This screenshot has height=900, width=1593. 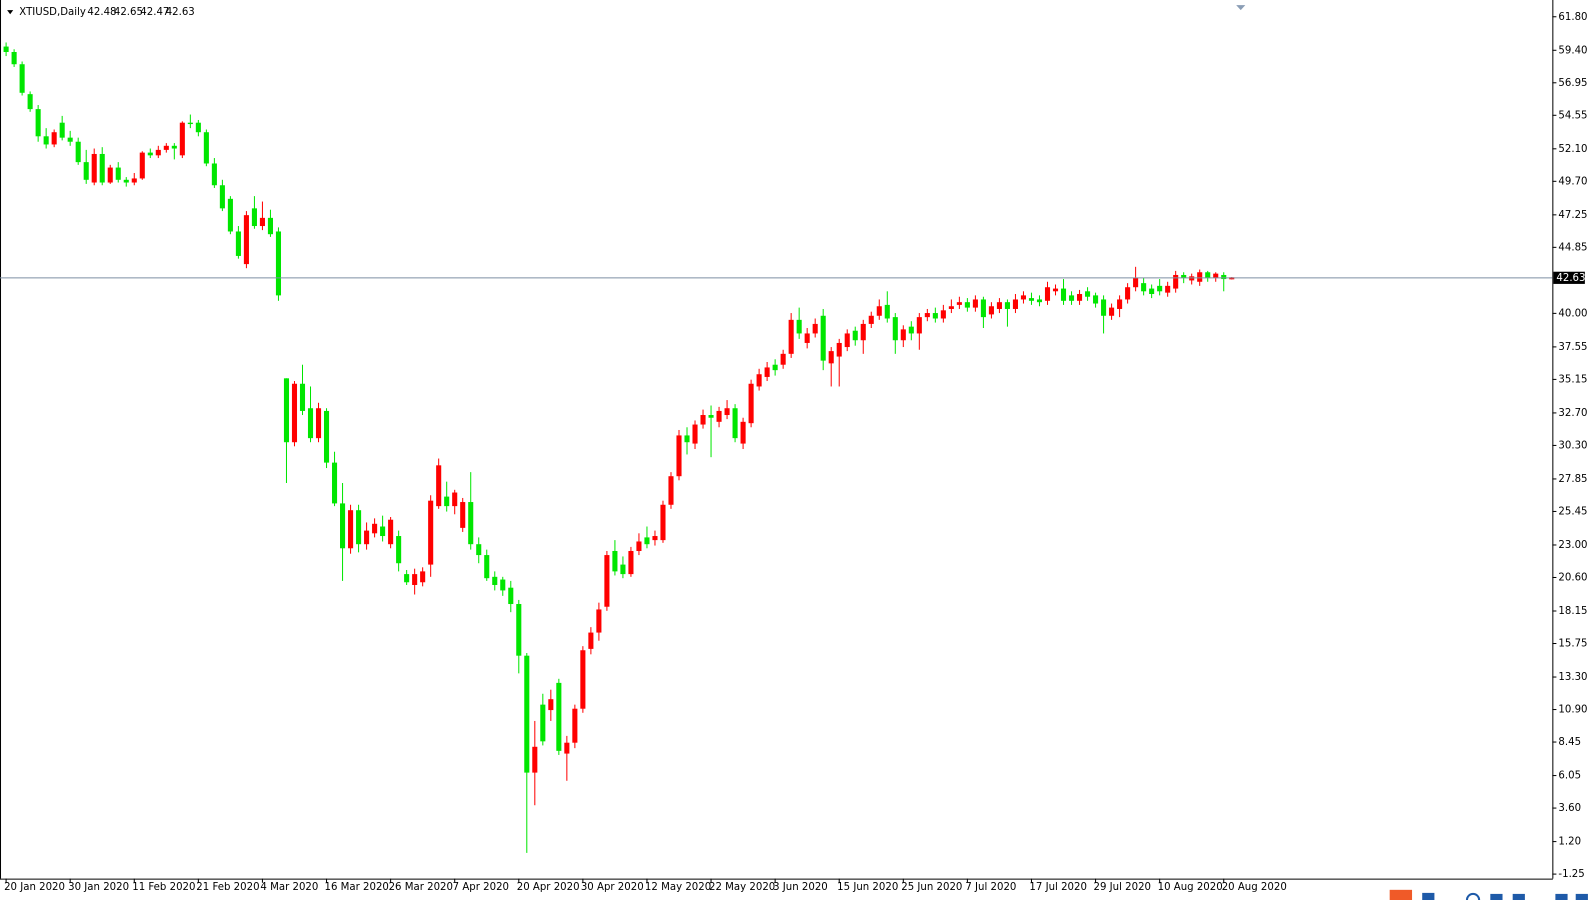 What do you see at coordinates (867, 887) in the screenshot?
I see `x-tick-label: 15 Jun 2020` at bounding box center [867, 887].